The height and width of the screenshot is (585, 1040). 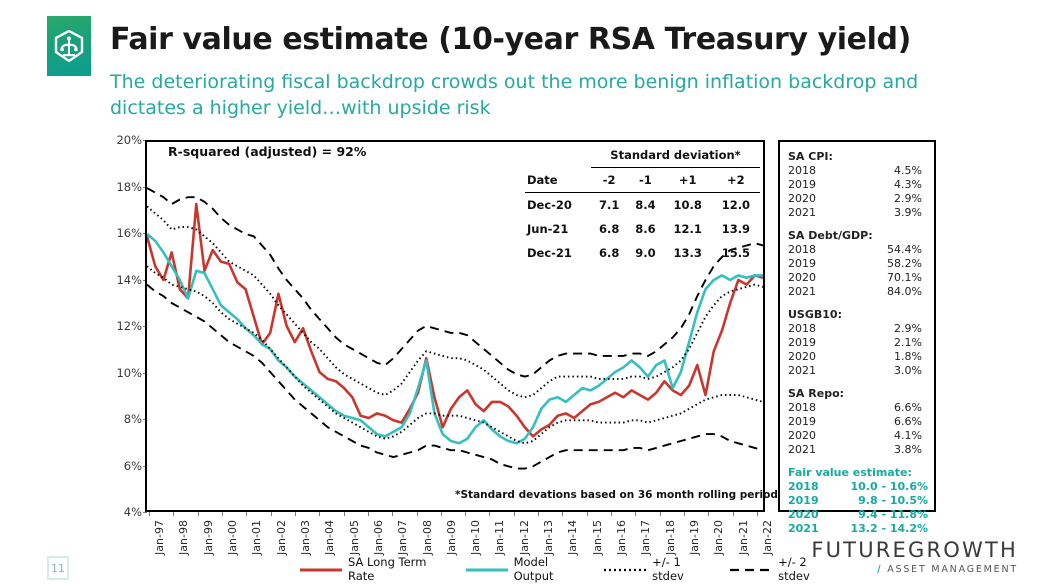 I want to click on panel-row-value: 3.0%, so click(x=908, y=370).